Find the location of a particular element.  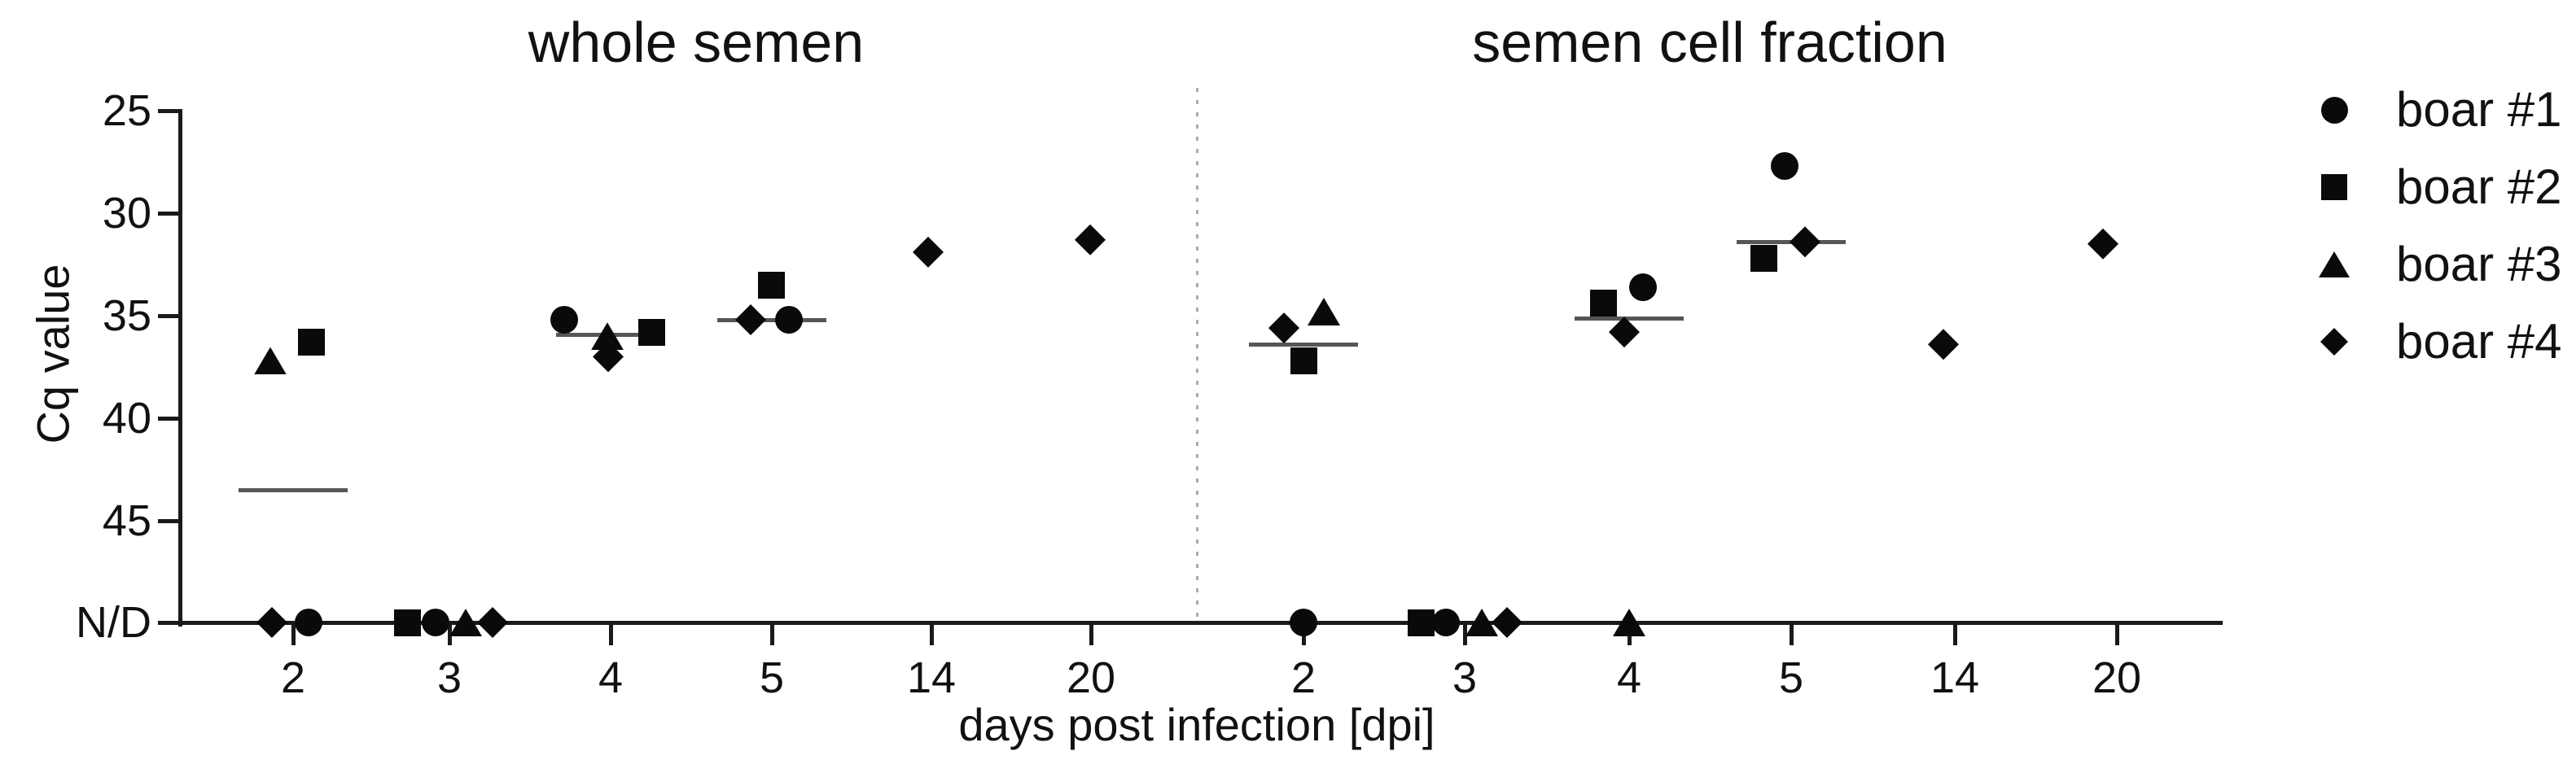

y-tick-label-nd: N/D is located at coordinates (113, 622).